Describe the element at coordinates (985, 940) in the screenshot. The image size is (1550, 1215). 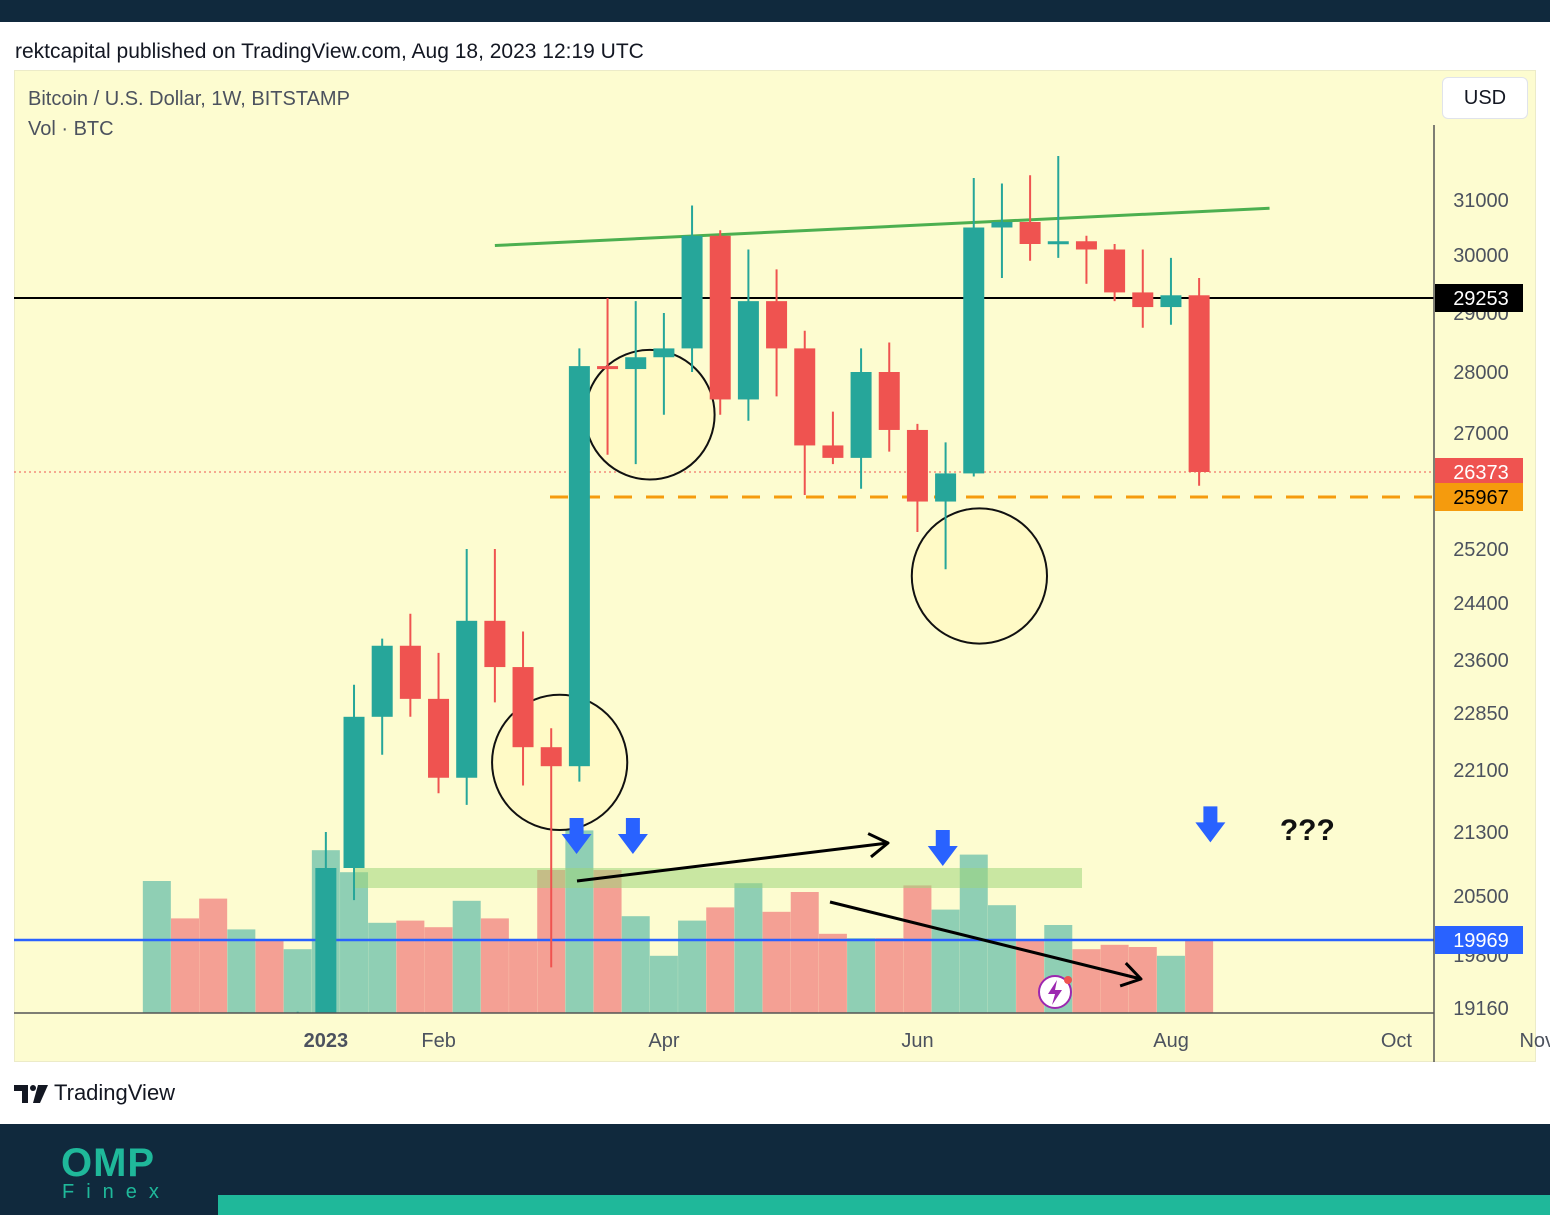
I see `volume-down-arrow` at that location.